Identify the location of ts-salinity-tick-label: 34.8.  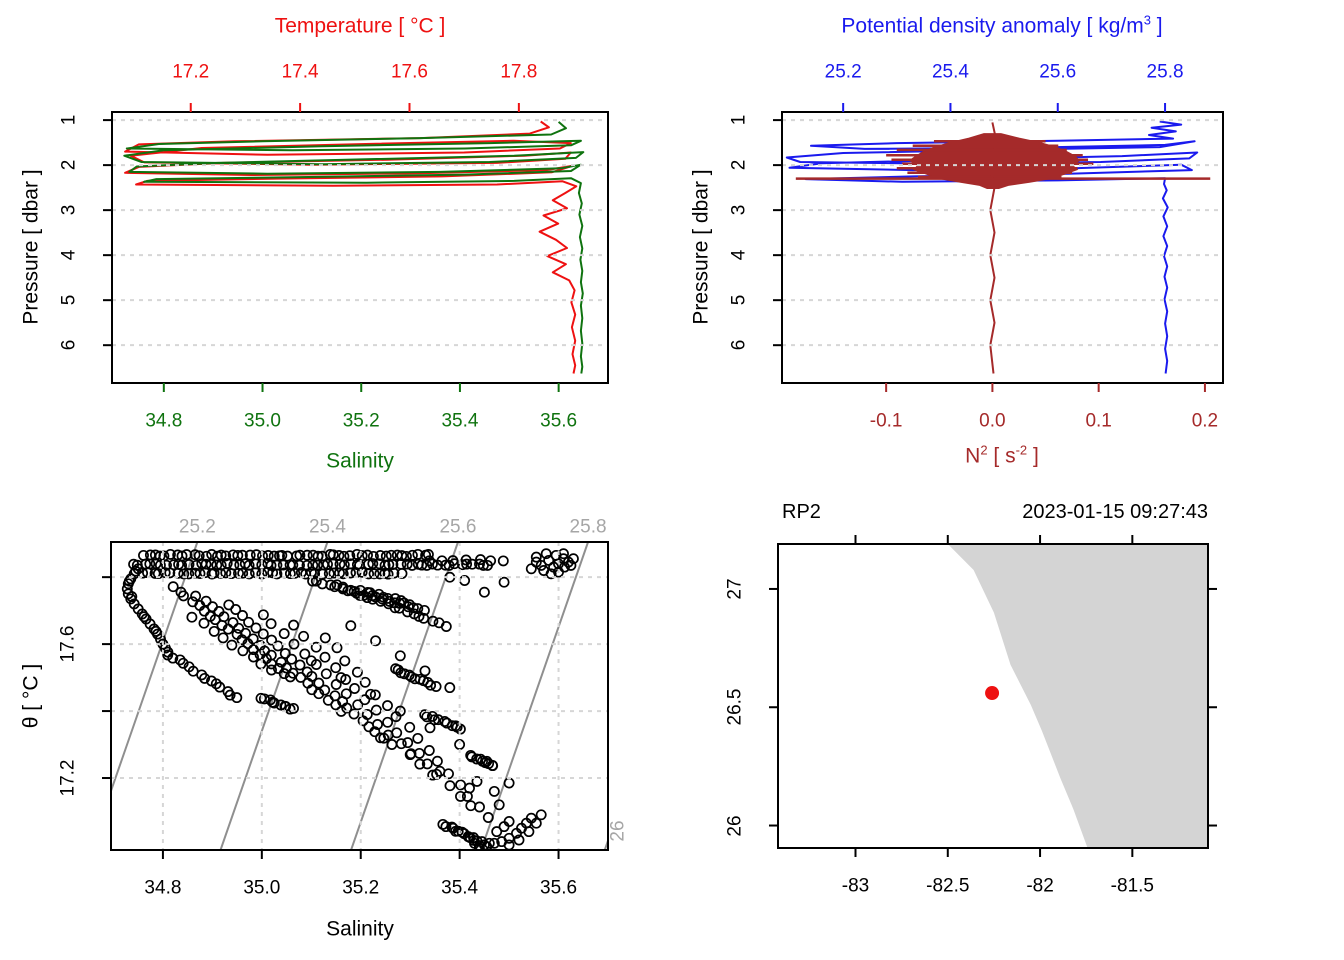
(163, 888).